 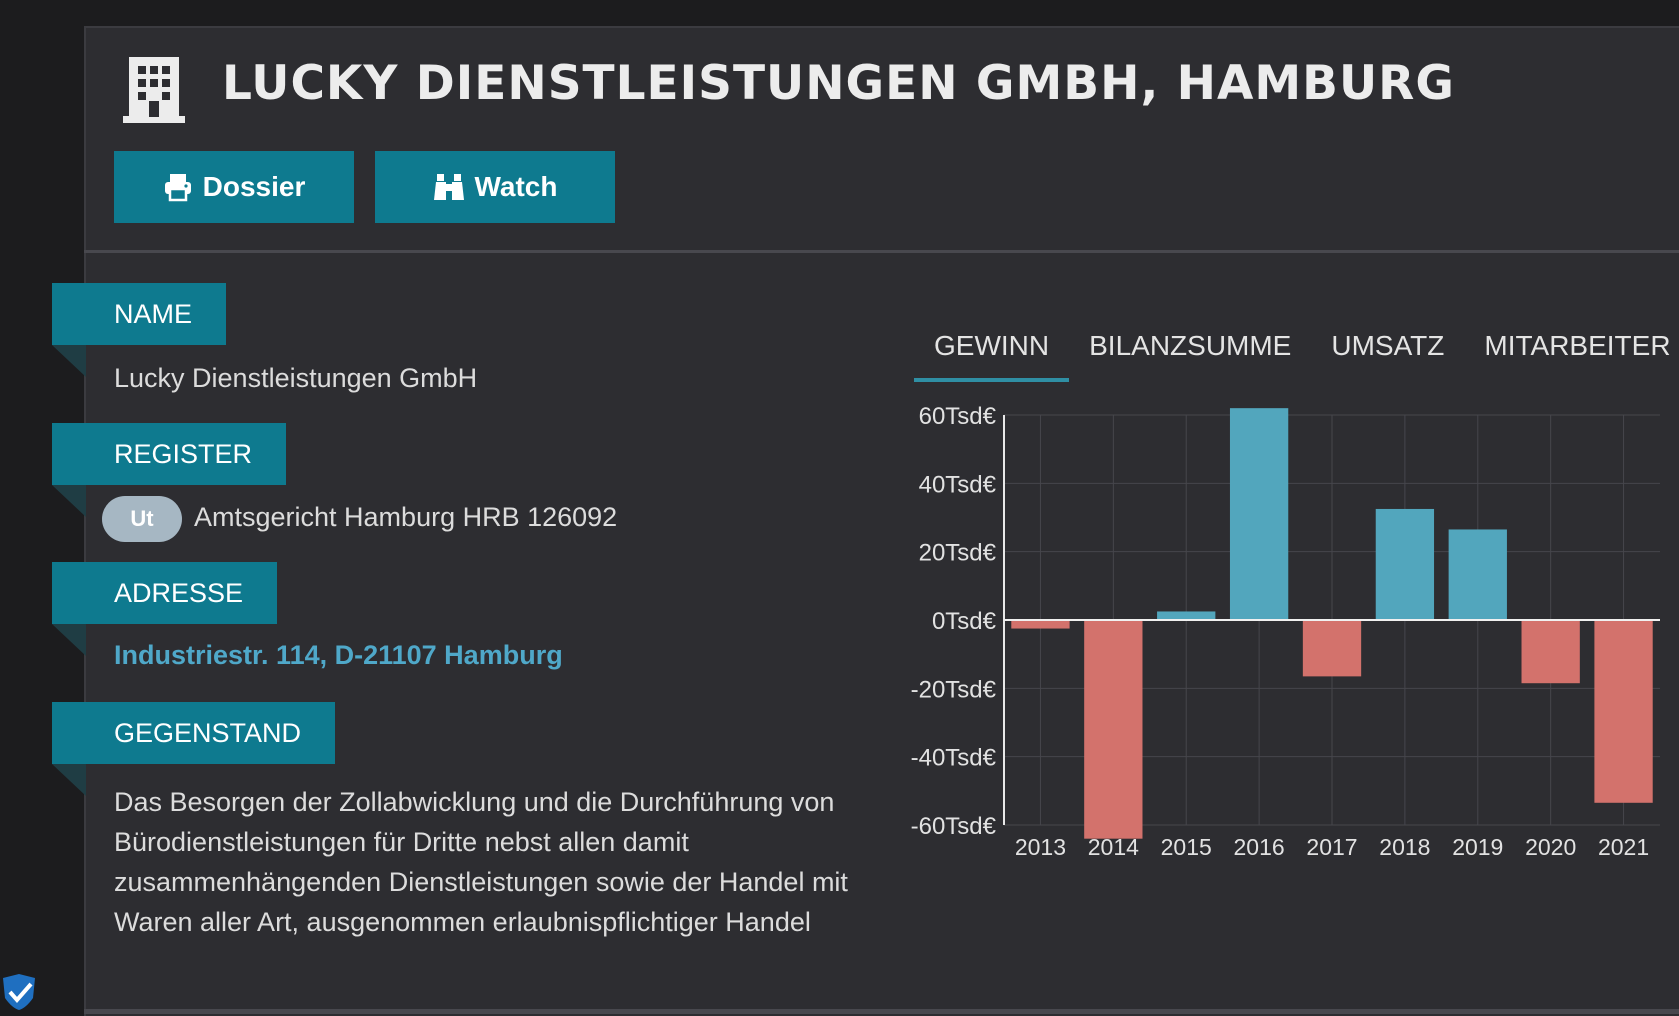 I want to click on building-icon, so click(x=154, y=90).